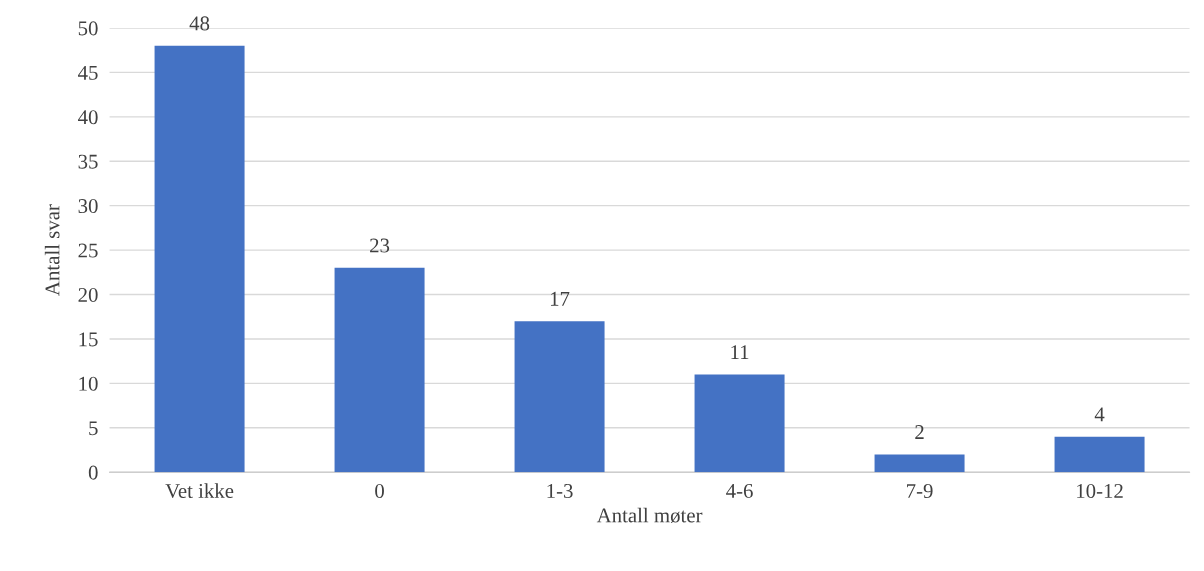 The width and height of the screenshot is (1204, 571). Describe the element at coordinates (93, 472) in the screenshot. I see `y-tick-label: 0` at that location.